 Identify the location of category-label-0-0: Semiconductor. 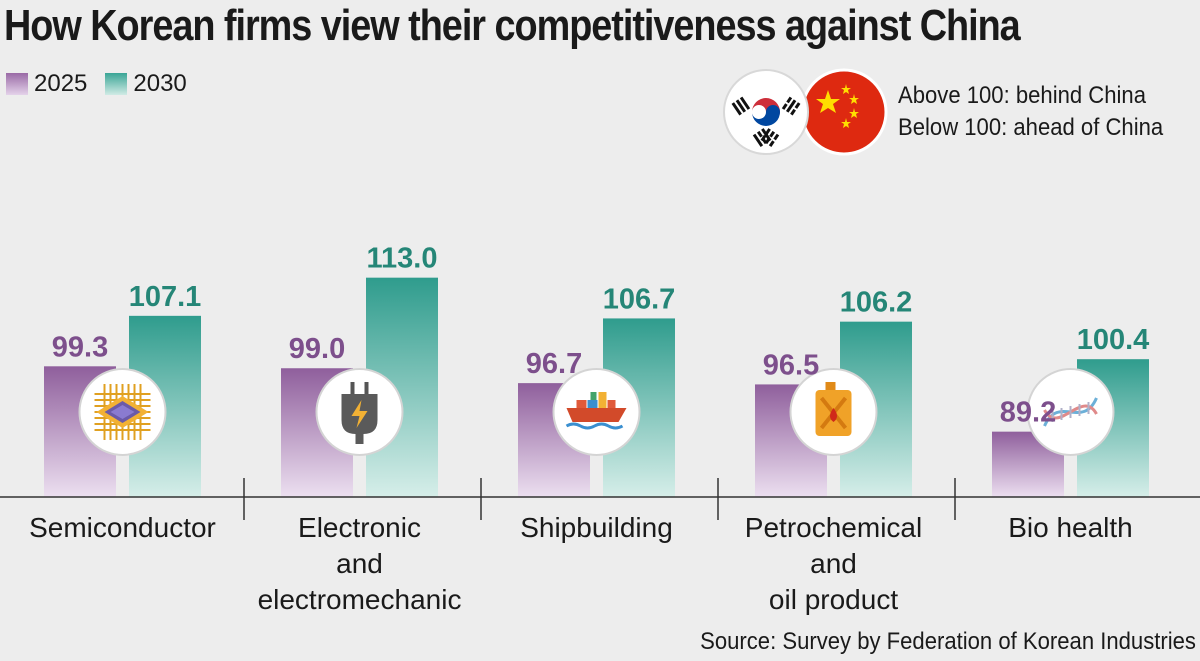
(122, 527).